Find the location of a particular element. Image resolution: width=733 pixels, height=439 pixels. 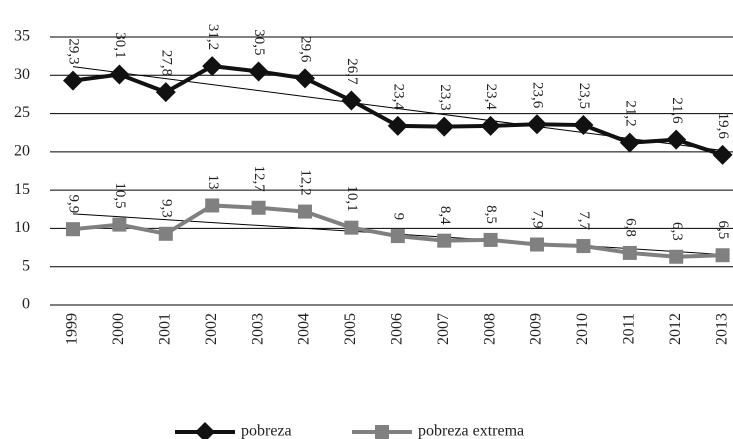

x-tick-label: 2002 is located at coordinates (211, 329).